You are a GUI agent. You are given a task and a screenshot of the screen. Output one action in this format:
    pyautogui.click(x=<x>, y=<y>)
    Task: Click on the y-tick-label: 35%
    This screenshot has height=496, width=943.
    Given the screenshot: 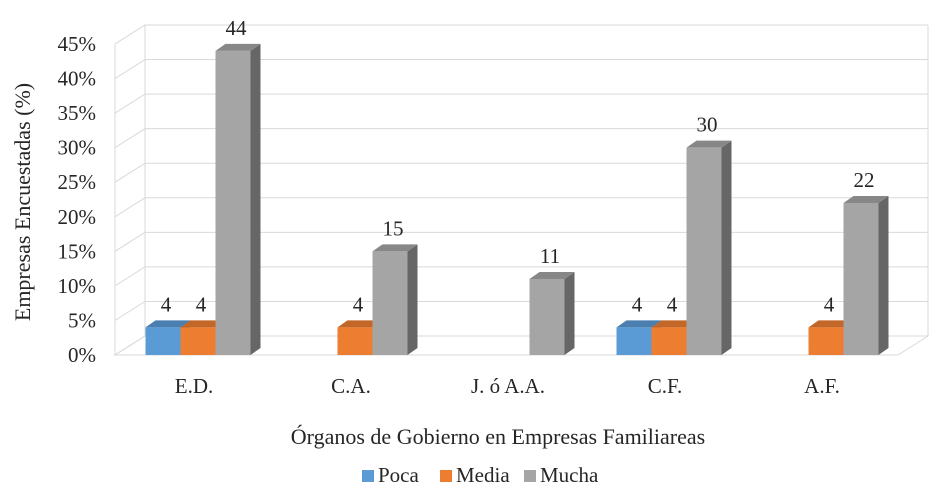 What is the action you would take?
    pyautogui.click(x=77, y=113)
    